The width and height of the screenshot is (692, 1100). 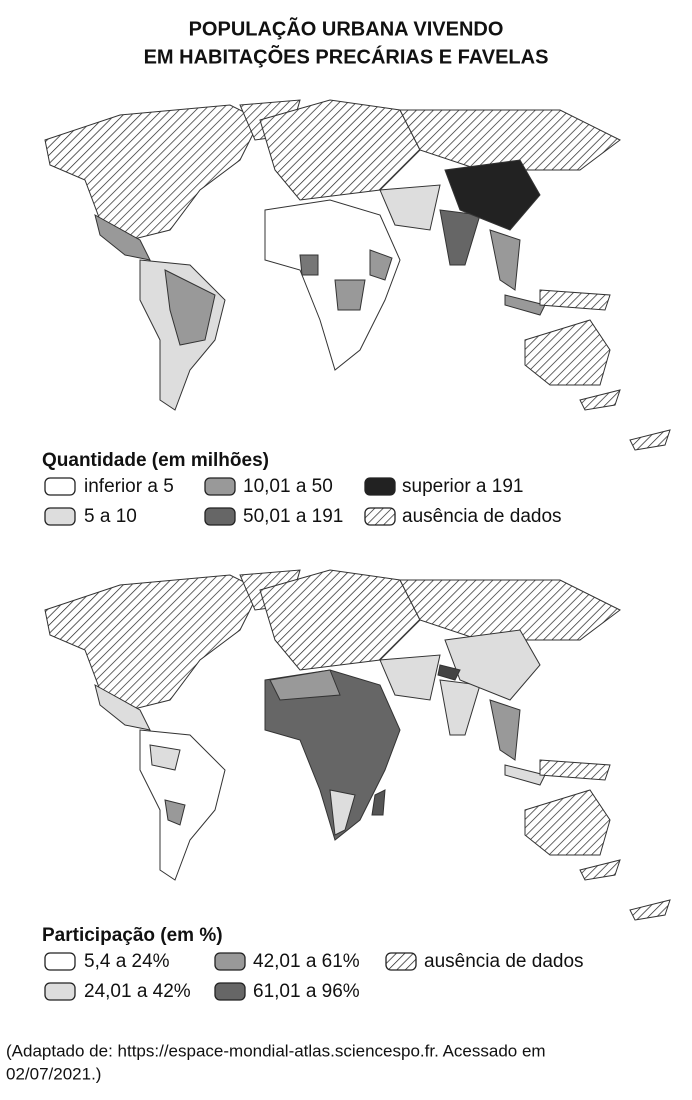 What do you see at coordinates (462, 486) in the screenshot?
I see `legend-label: superior a 191` at bounding box center [462, 486].